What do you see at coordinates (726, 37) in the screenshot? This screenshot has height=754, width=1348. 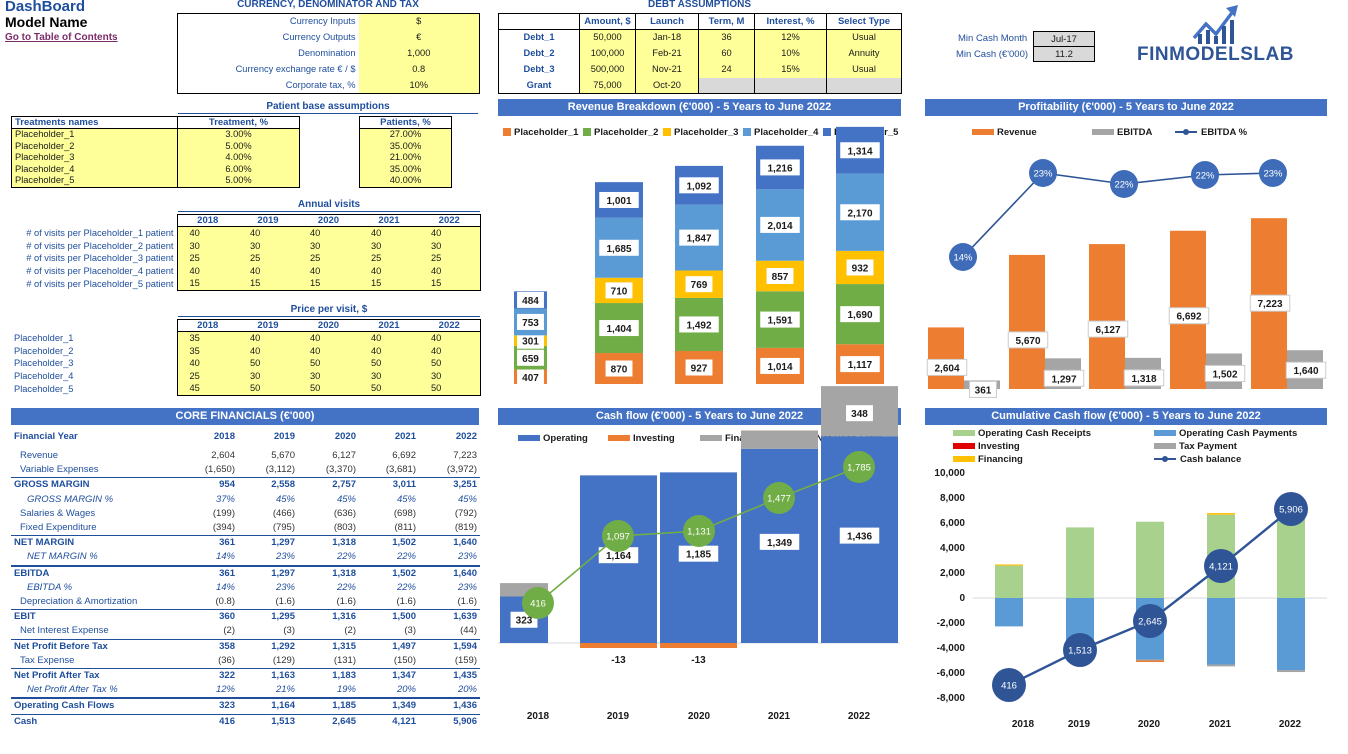 I see `debt-cell: 36` at bounding box center [726, 37].